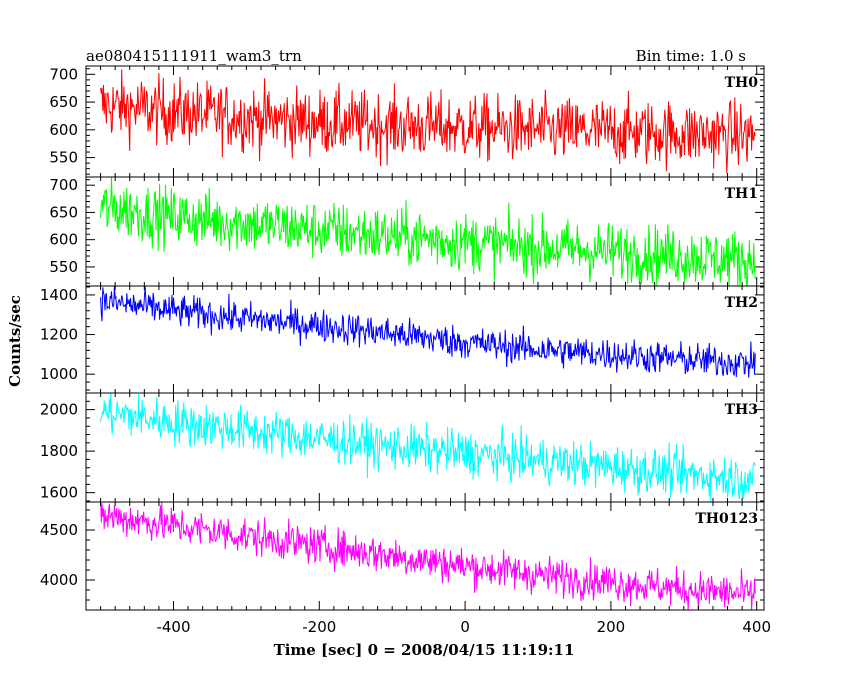 The image size is (850, 680). I want to click on panel-th0: 550 600 650 700 TH0, so click(407, 121).